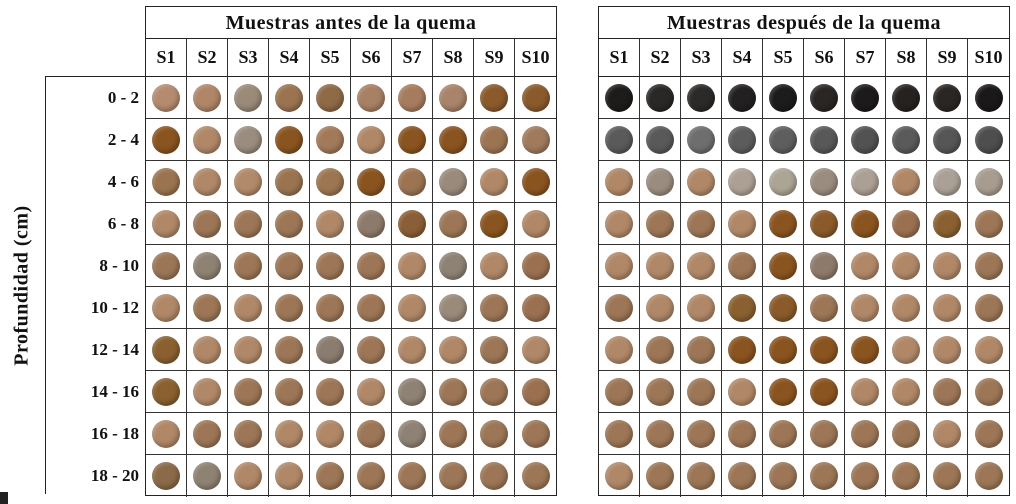  What do you see at coordinates (123, 97) in the screenshot?
I see `depth-label: 0 - 2` at bounding box center [123, 97].